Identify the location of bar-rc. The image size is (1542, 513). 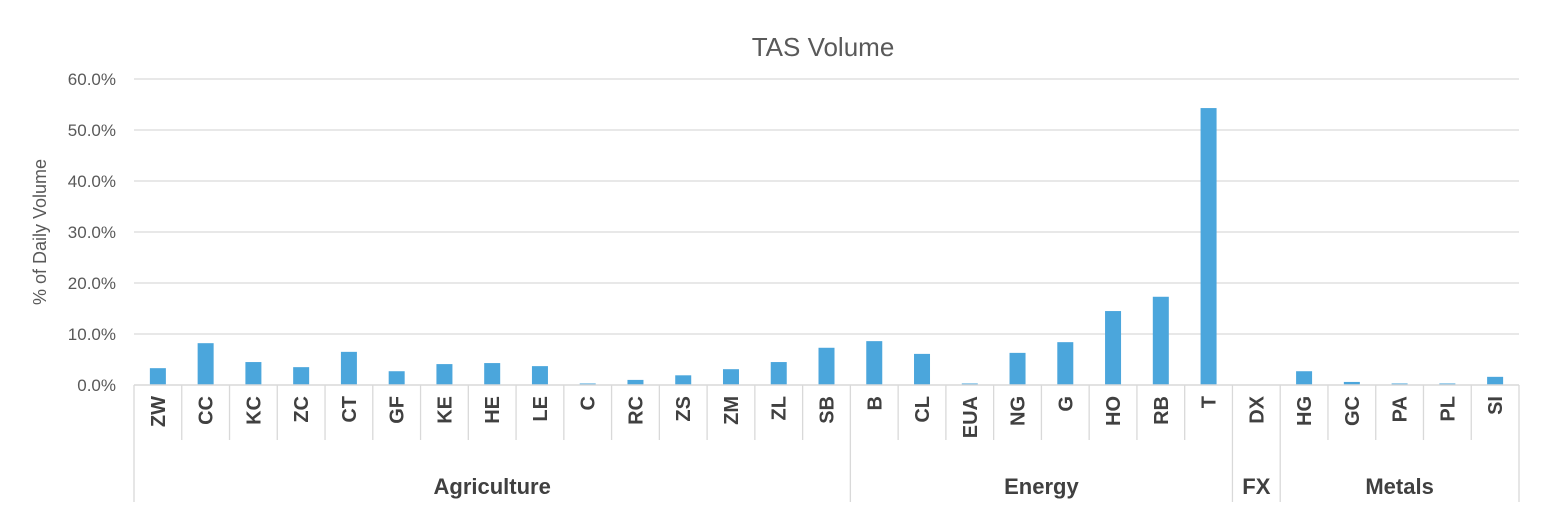
(635, 382).